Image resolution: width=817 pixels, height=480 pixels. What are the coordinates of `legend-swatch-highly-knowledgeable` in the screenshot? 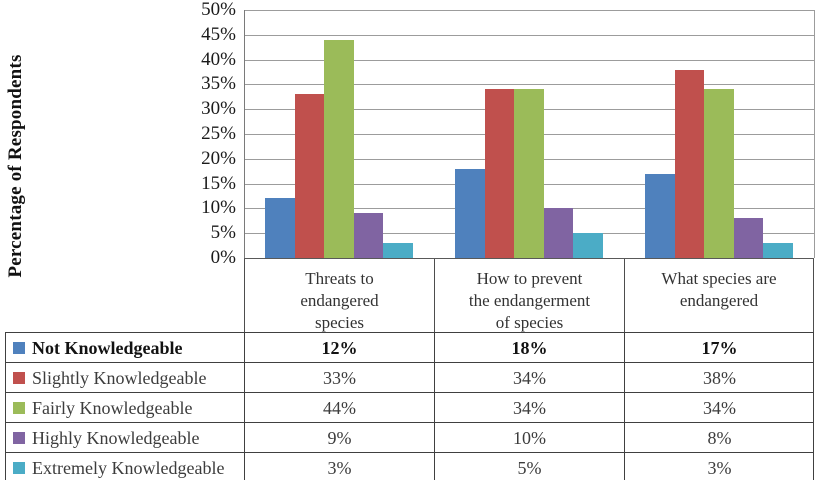 It's located at (19, 437).